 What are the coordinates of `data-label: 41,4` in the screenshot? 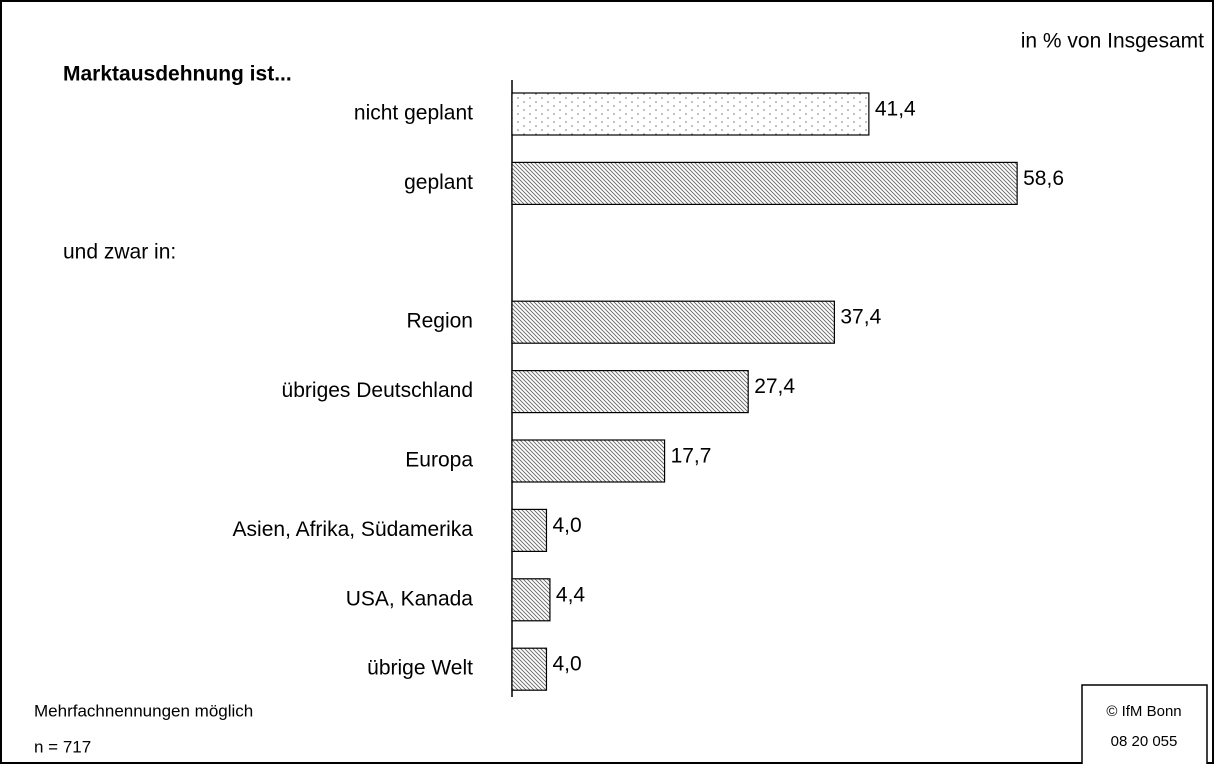 It's located at (895, 109).